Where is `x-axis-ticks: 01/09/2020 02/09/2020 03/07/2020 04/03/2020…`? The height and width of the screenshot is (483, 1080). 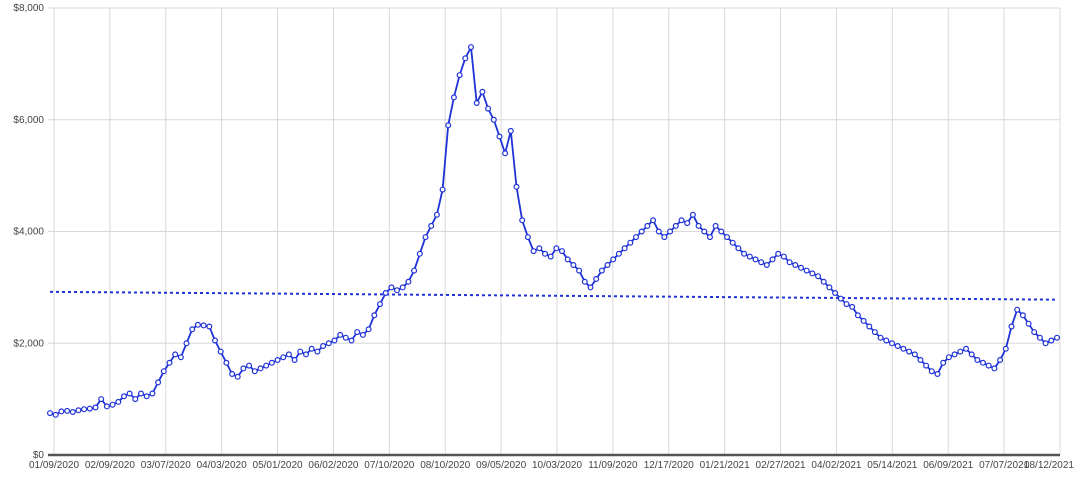
x-axis-ticks: 01/09/2020 02/09/2020 03/07/2020 04/03/2020… is located at coordinates (551, 465).